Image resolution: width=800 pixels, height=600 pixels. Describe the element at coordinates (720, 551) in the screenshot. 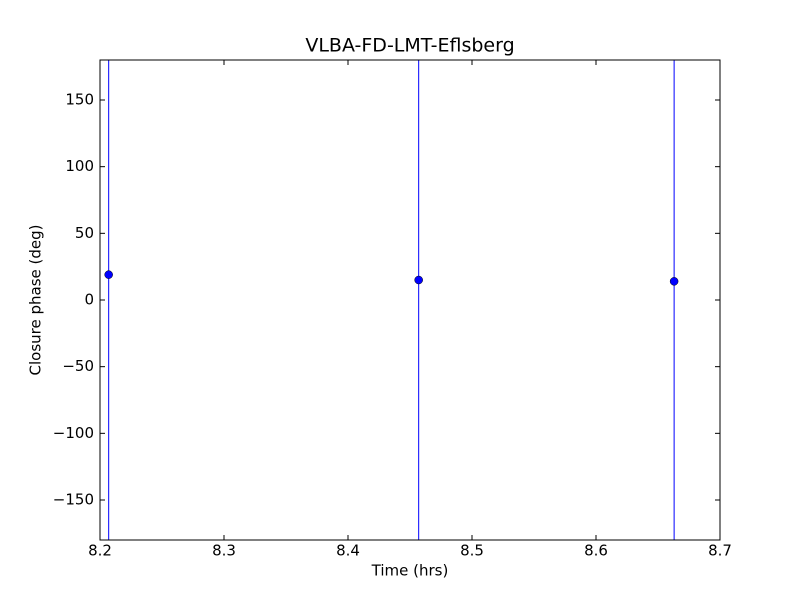

I see `x-tick-label: 8.7` at that location.